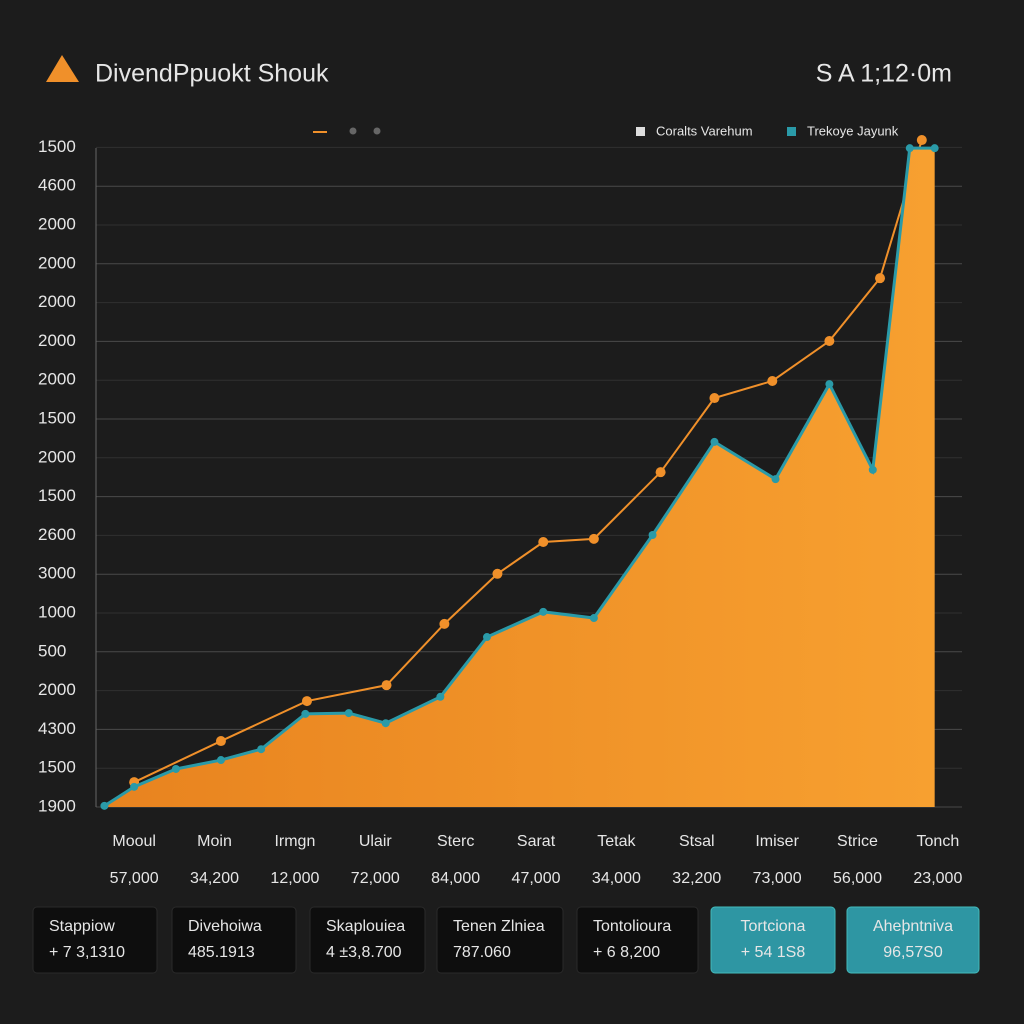 The width and height of the screenshot is (1024, 1024). I want to click on card-value: 96,57S0, so click(913, 952).